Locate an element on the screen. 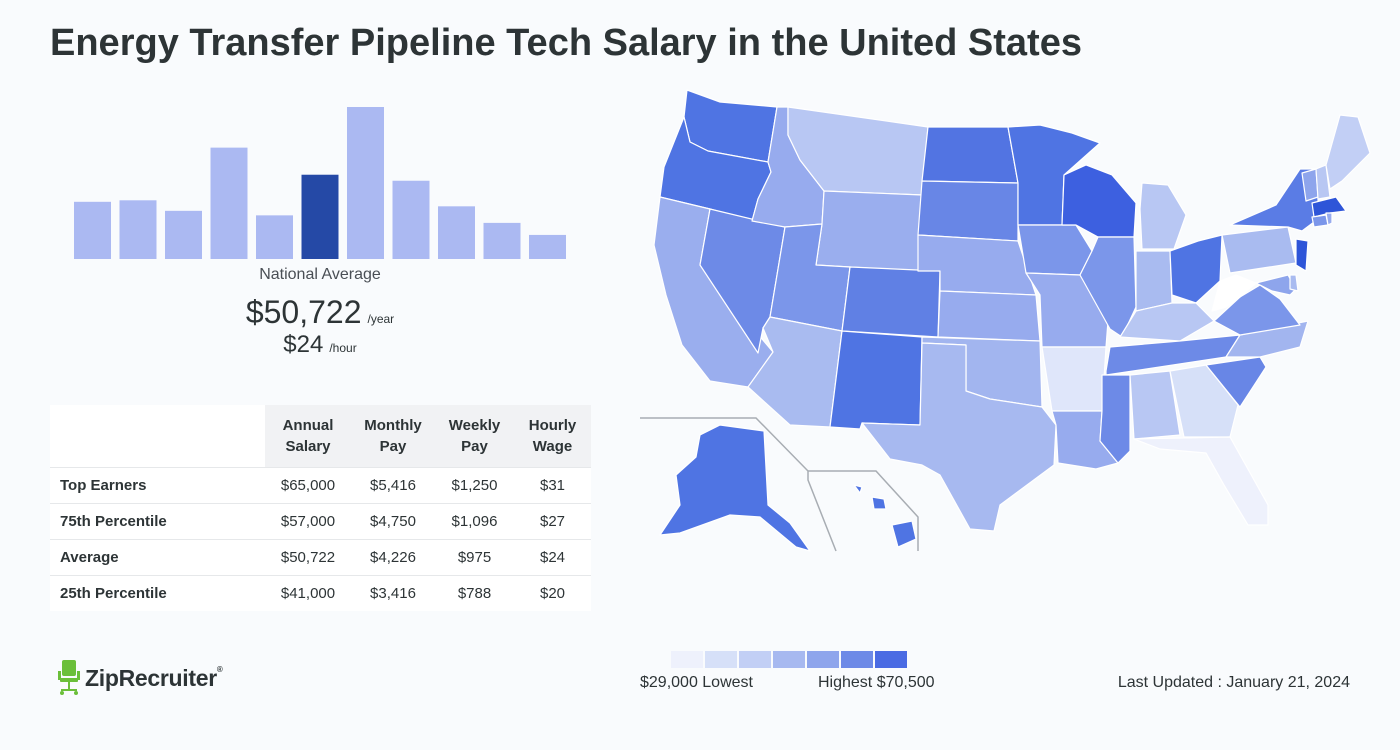  cell-monthly: $4,226 is located at coordinates (393, 556).